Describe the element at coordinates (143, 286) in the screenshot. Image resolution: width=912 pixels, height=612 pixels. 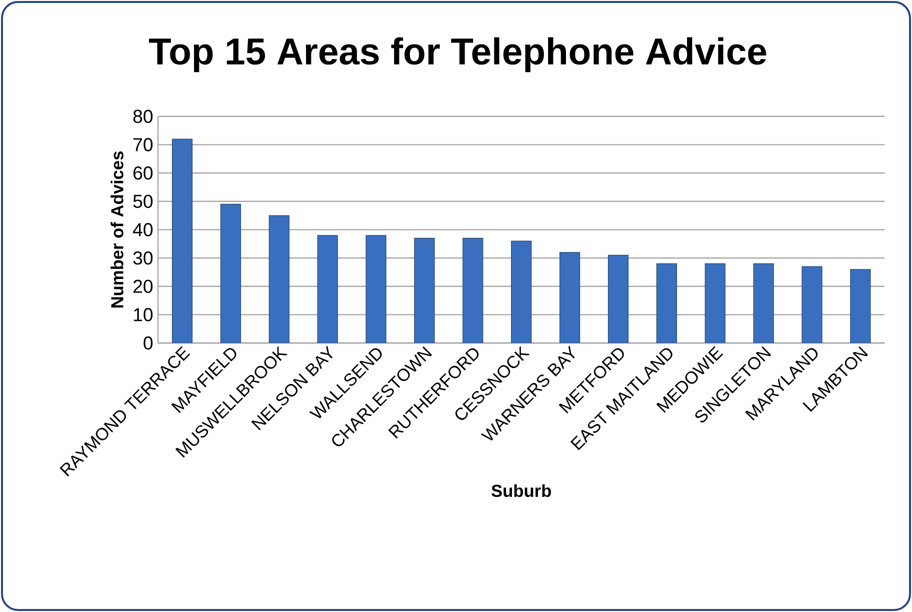
I see `y-tick-label: 20` at that location.